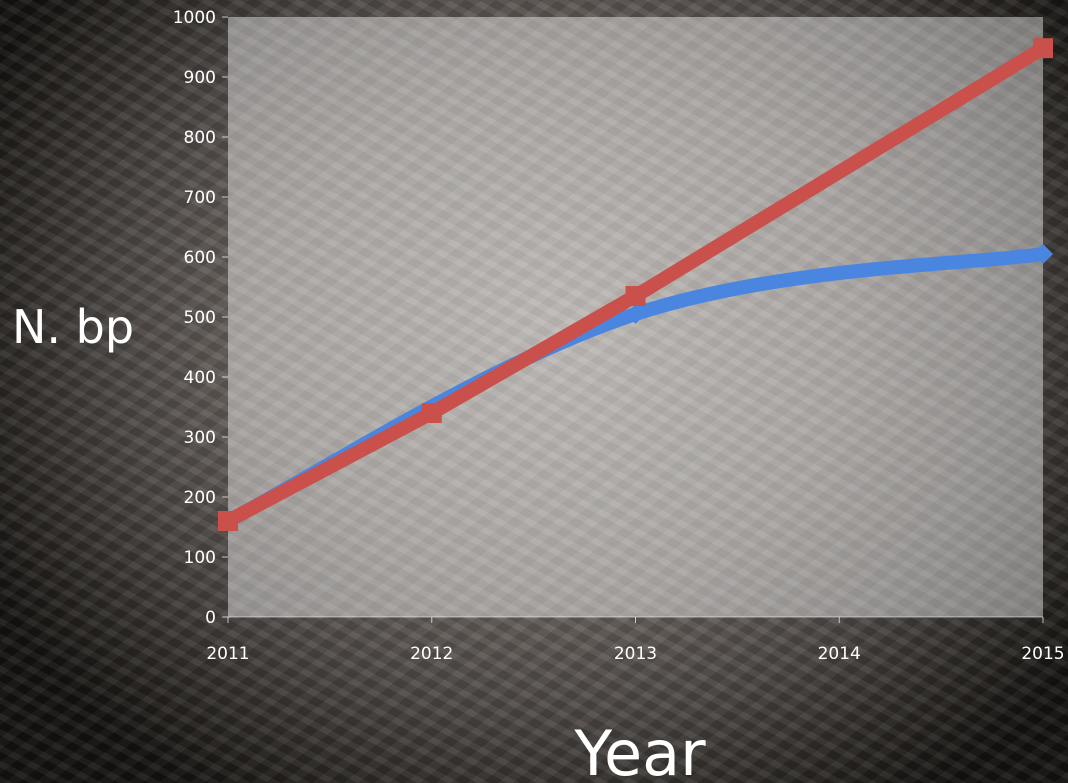 Image resolution: width=1068 pixels, height=783 pixels. I want to click on x-axis: 2011 2012 2013 2014 2015, so click(635, 640).